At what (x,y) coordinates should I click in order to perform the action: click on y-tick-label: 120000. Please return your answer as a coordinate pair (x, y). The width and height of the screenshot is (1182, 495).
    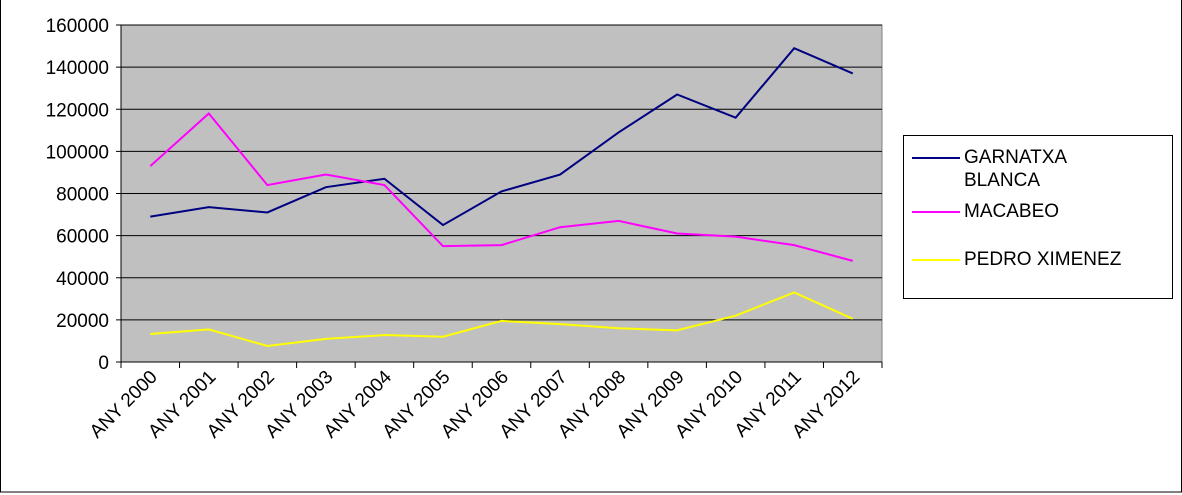
    Looking at the image, I should click on (77, 110).